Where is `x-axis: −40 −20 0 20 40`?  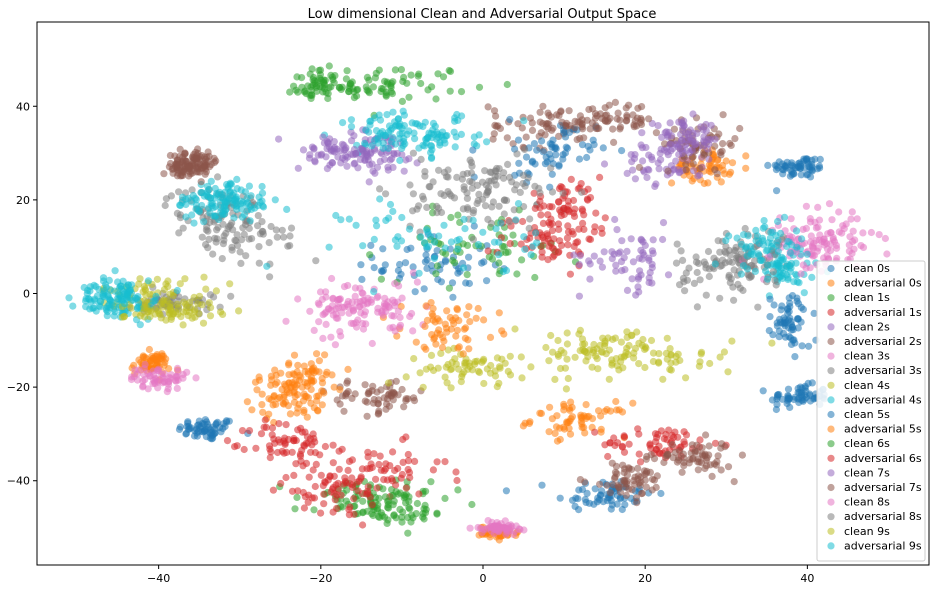
x-axis: −40 −20 0 20 40 is located at coordinates (480, 575).